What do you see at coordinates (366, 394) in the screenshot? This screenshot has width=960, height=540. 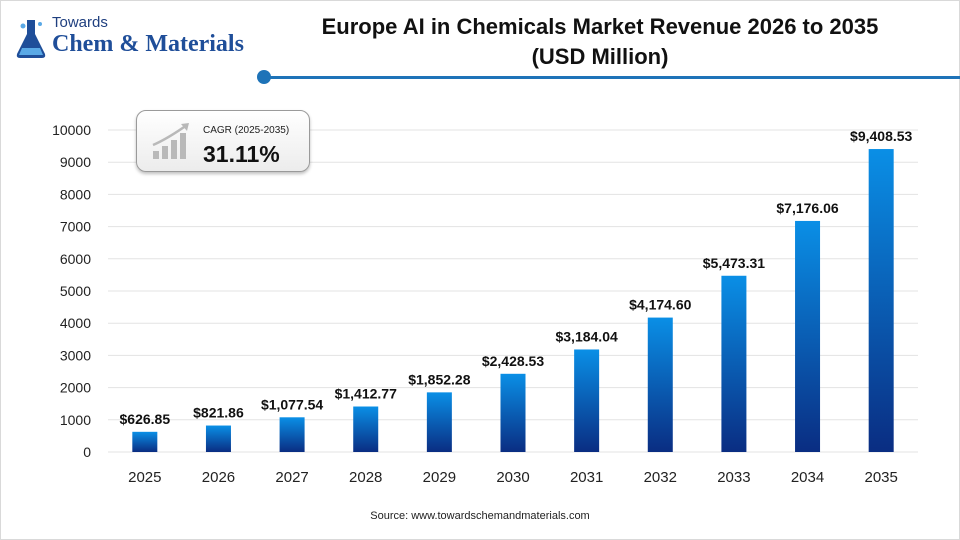 I see `bar-value-label: $1,412.77` at bounding box center [366, 394].